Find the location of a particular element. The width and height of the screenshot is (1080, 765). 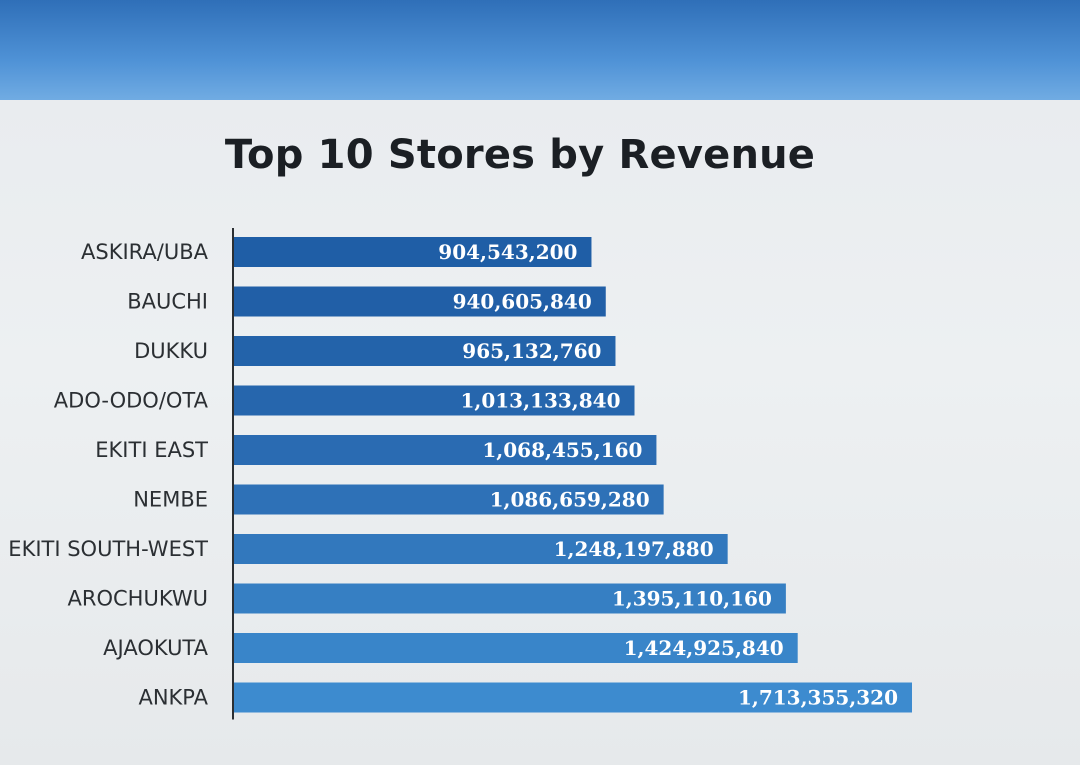

desktop-background is located at coordinates (540, 55).